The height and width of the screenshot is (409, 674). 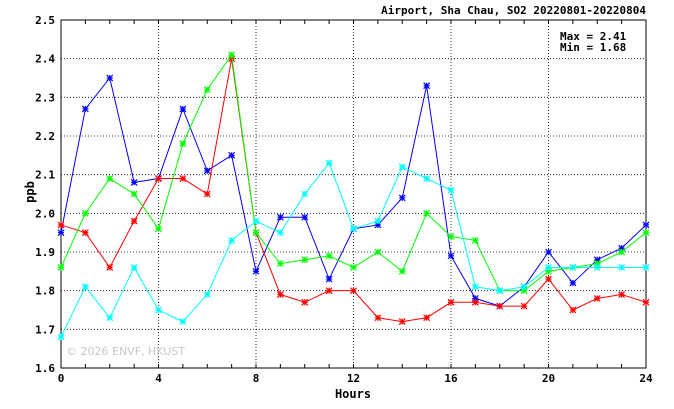 What do you see at coordinates (451, 378) in the screenshot?
I see `x-tick-label: 16` at bounding box center [451, 378].